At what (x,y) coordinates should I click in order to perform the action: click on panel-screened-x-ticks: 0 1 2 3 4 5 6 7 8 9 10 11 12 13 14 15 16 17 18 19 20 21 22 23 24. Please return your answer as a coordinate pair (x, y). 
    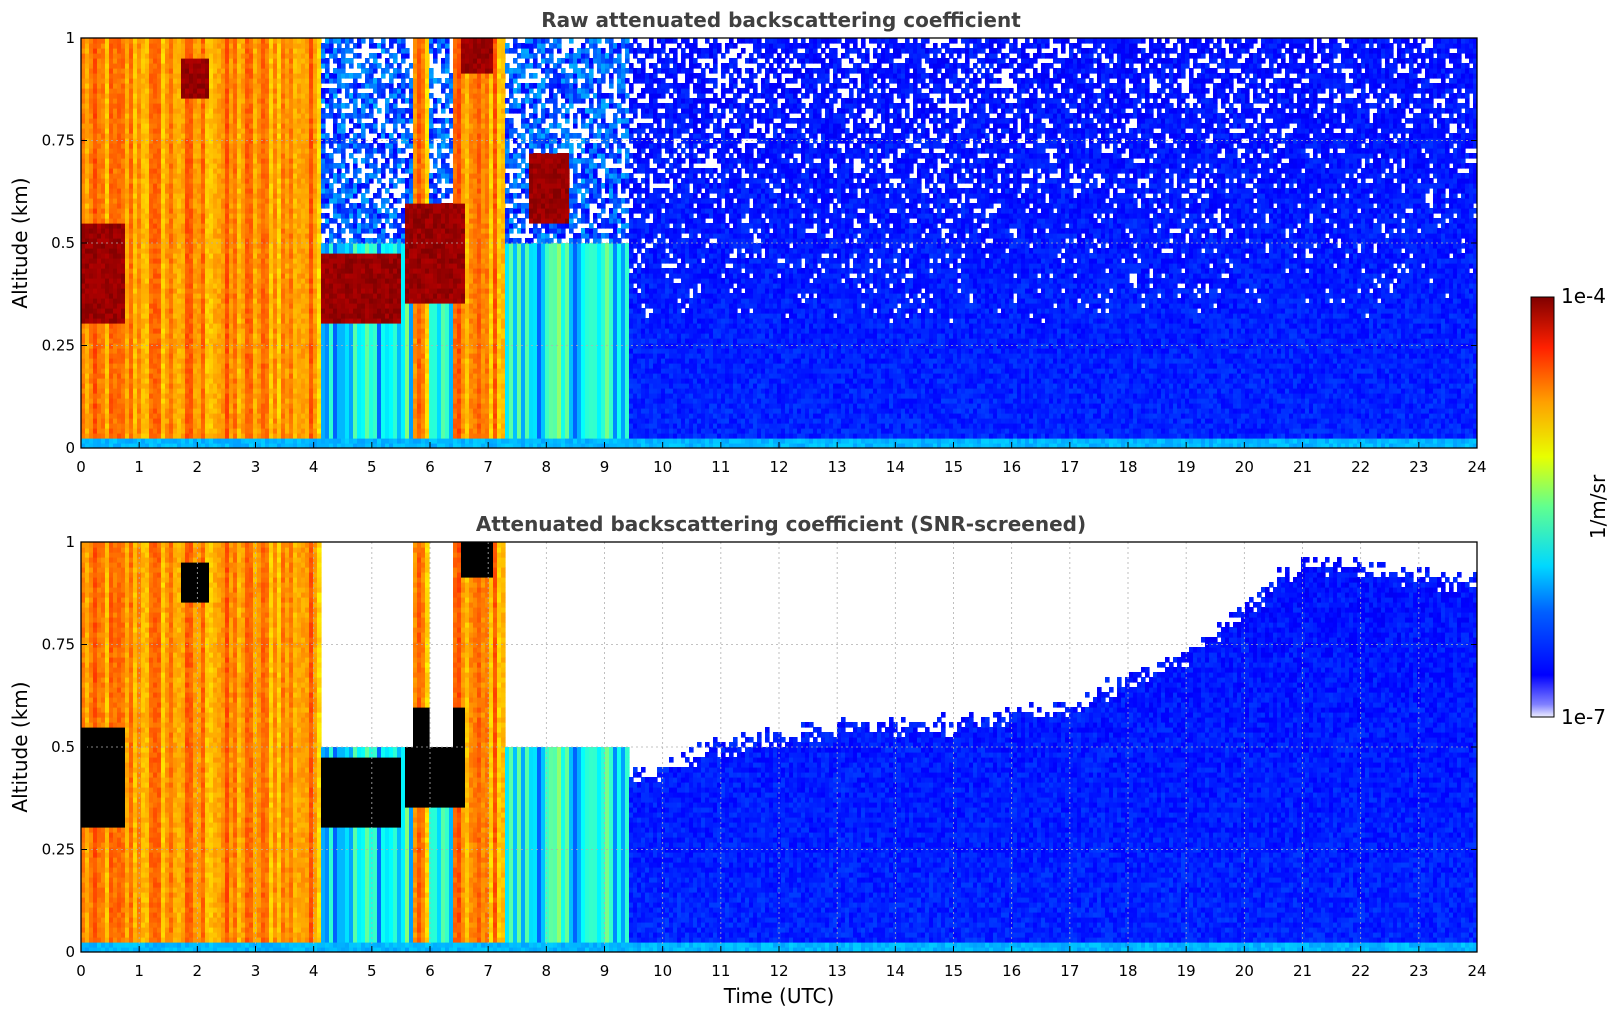
    Looking at the image, I should click on (781, 963).